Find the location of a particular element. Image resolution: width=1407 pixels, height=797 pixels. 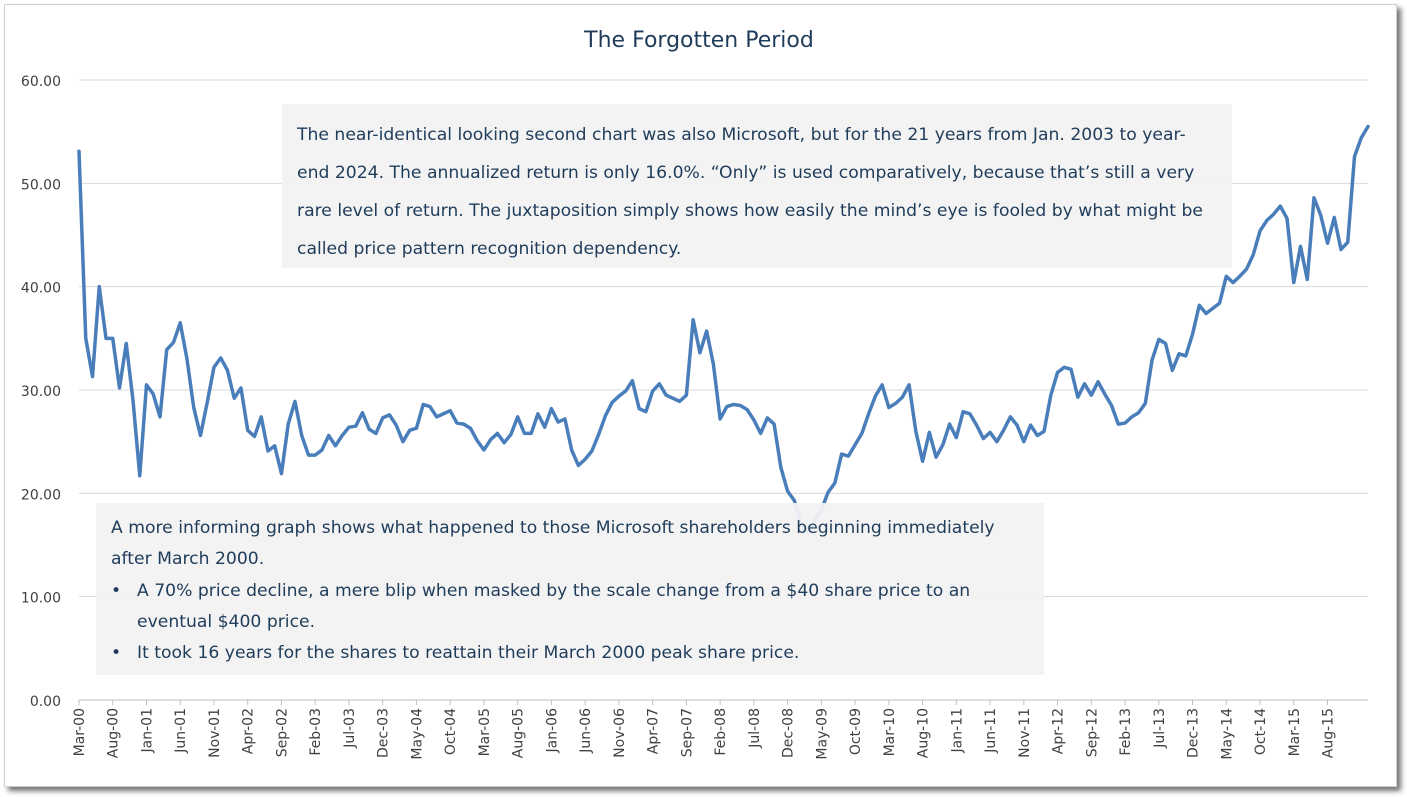

chart-title: The Forgotten Period is located at coordinates (698, 40).